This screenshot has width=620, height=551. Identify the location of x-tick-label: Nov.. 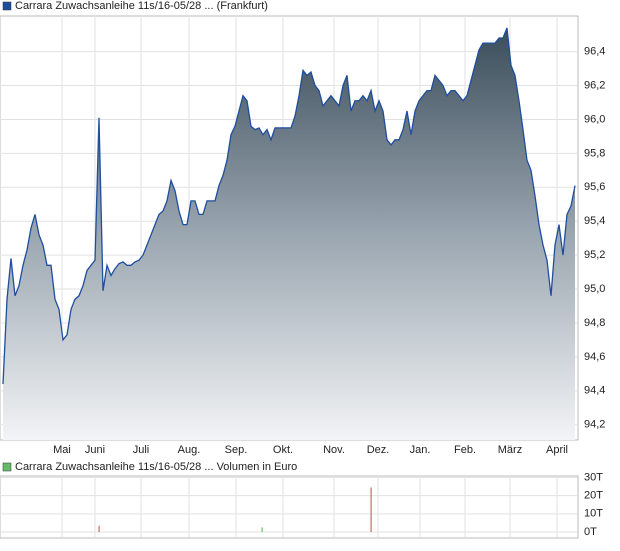
(334, 450).